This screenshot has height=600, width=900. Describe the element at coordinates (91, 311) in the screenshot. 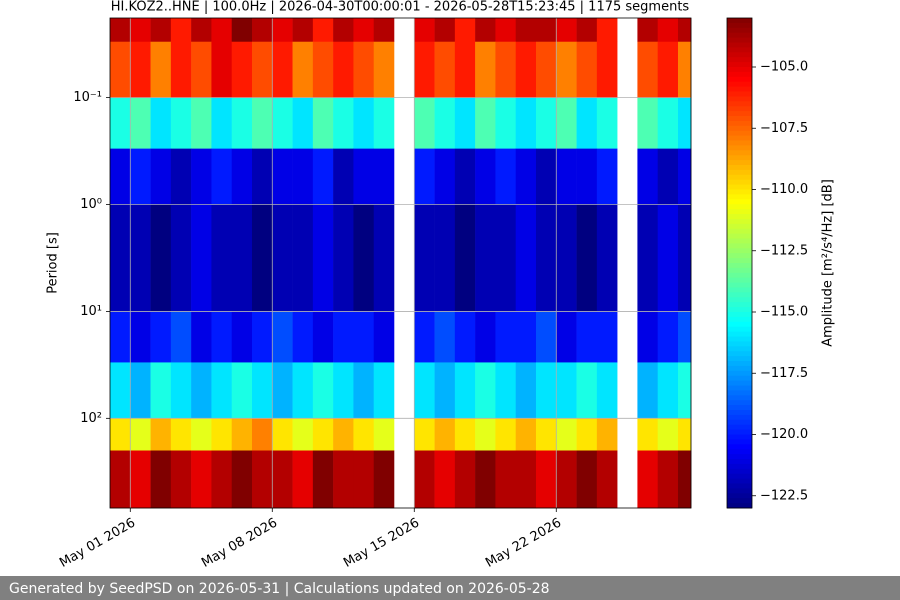

I see `y-tick-label: 10¹` at that location.